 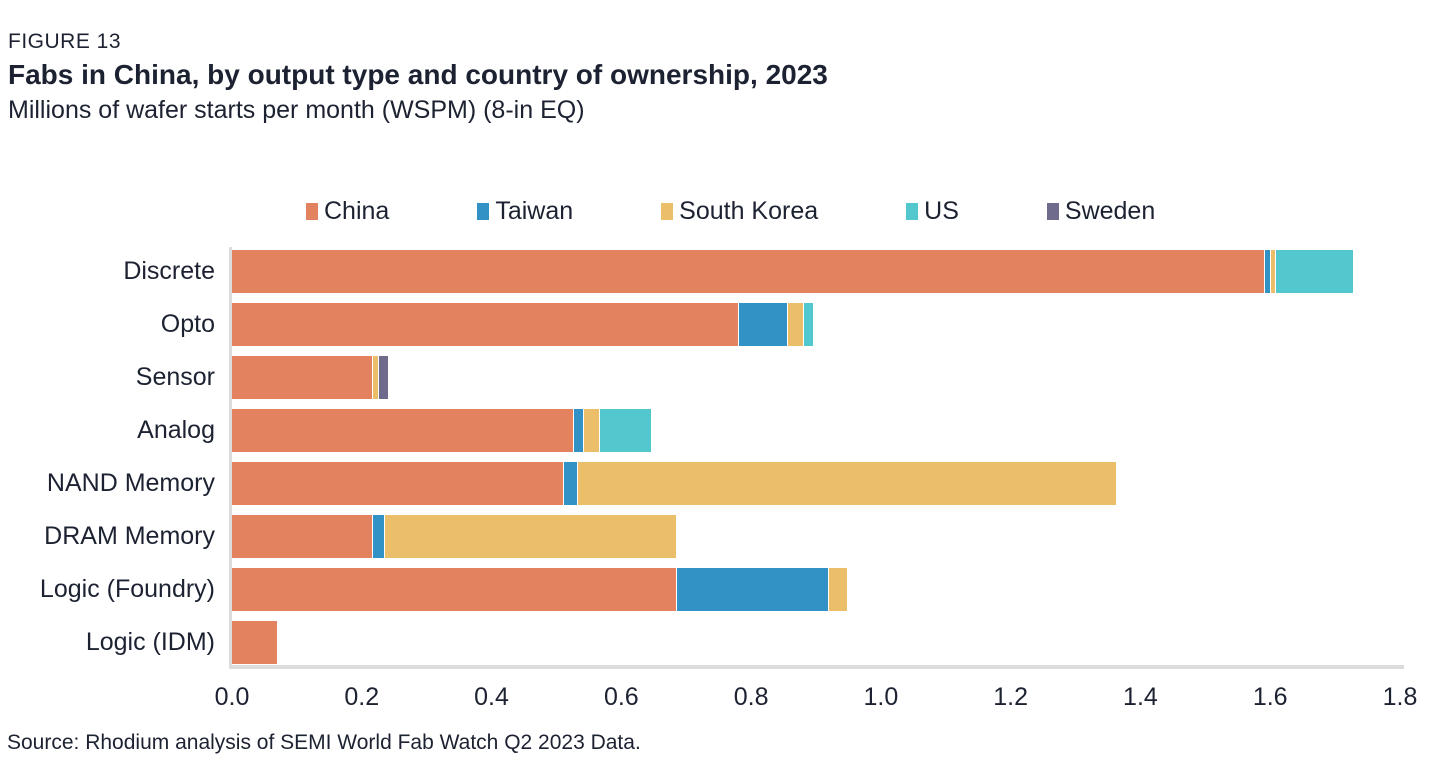 I want to click on x-tick-label: 0.6, so click(x=621, y=697).